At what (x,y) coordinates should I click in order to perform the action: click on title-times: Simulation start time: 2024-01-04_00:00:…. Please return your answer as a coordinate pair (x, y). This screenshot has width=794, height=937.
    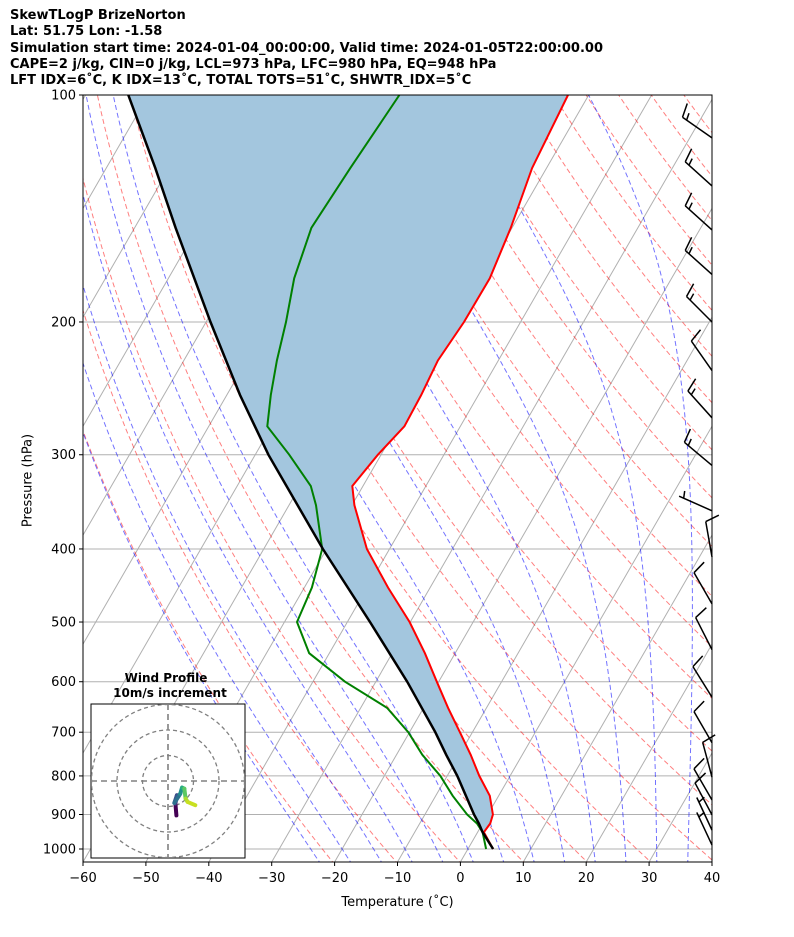
    Looking at the image, I should click on (306, 48).